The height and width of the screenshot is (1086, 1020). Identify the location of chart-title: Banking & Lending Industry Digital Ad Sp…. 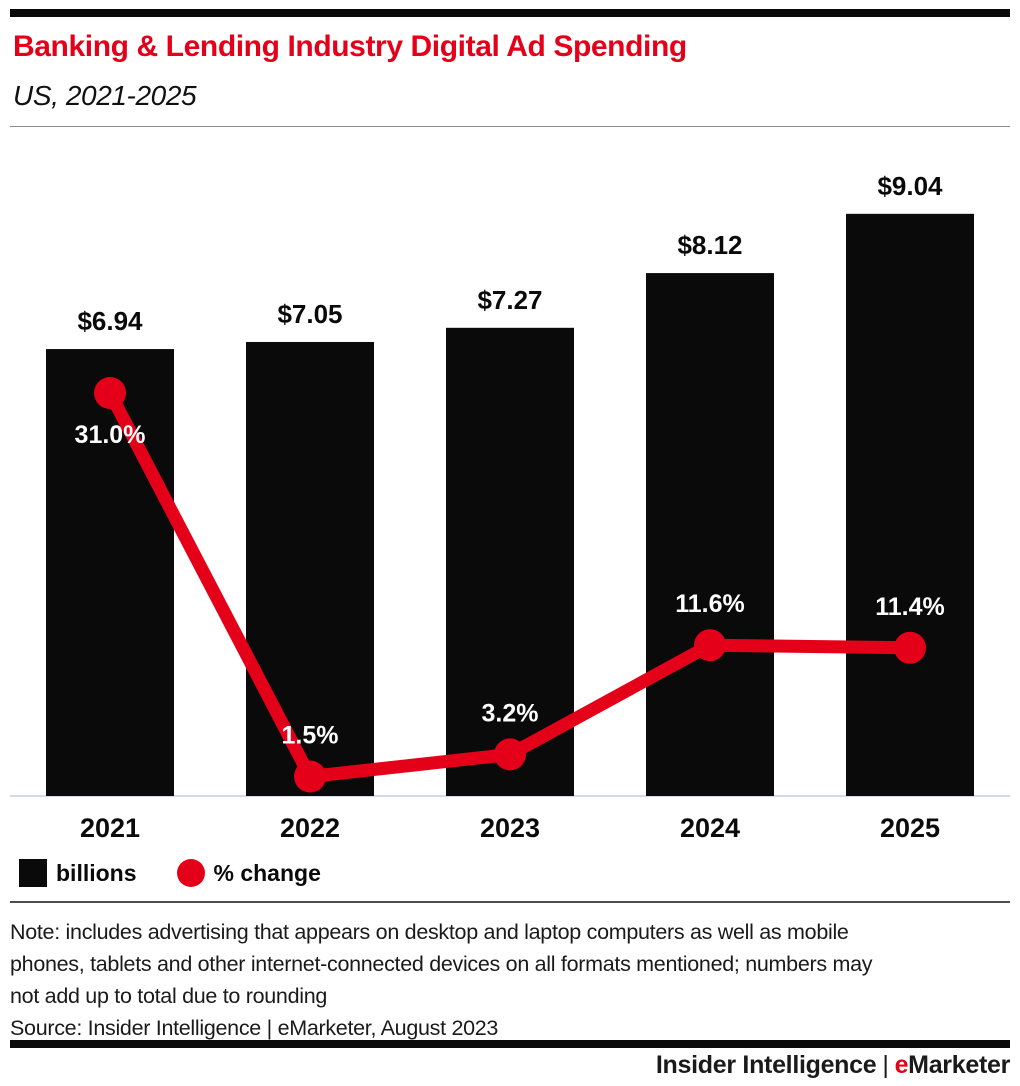
(350, 46).